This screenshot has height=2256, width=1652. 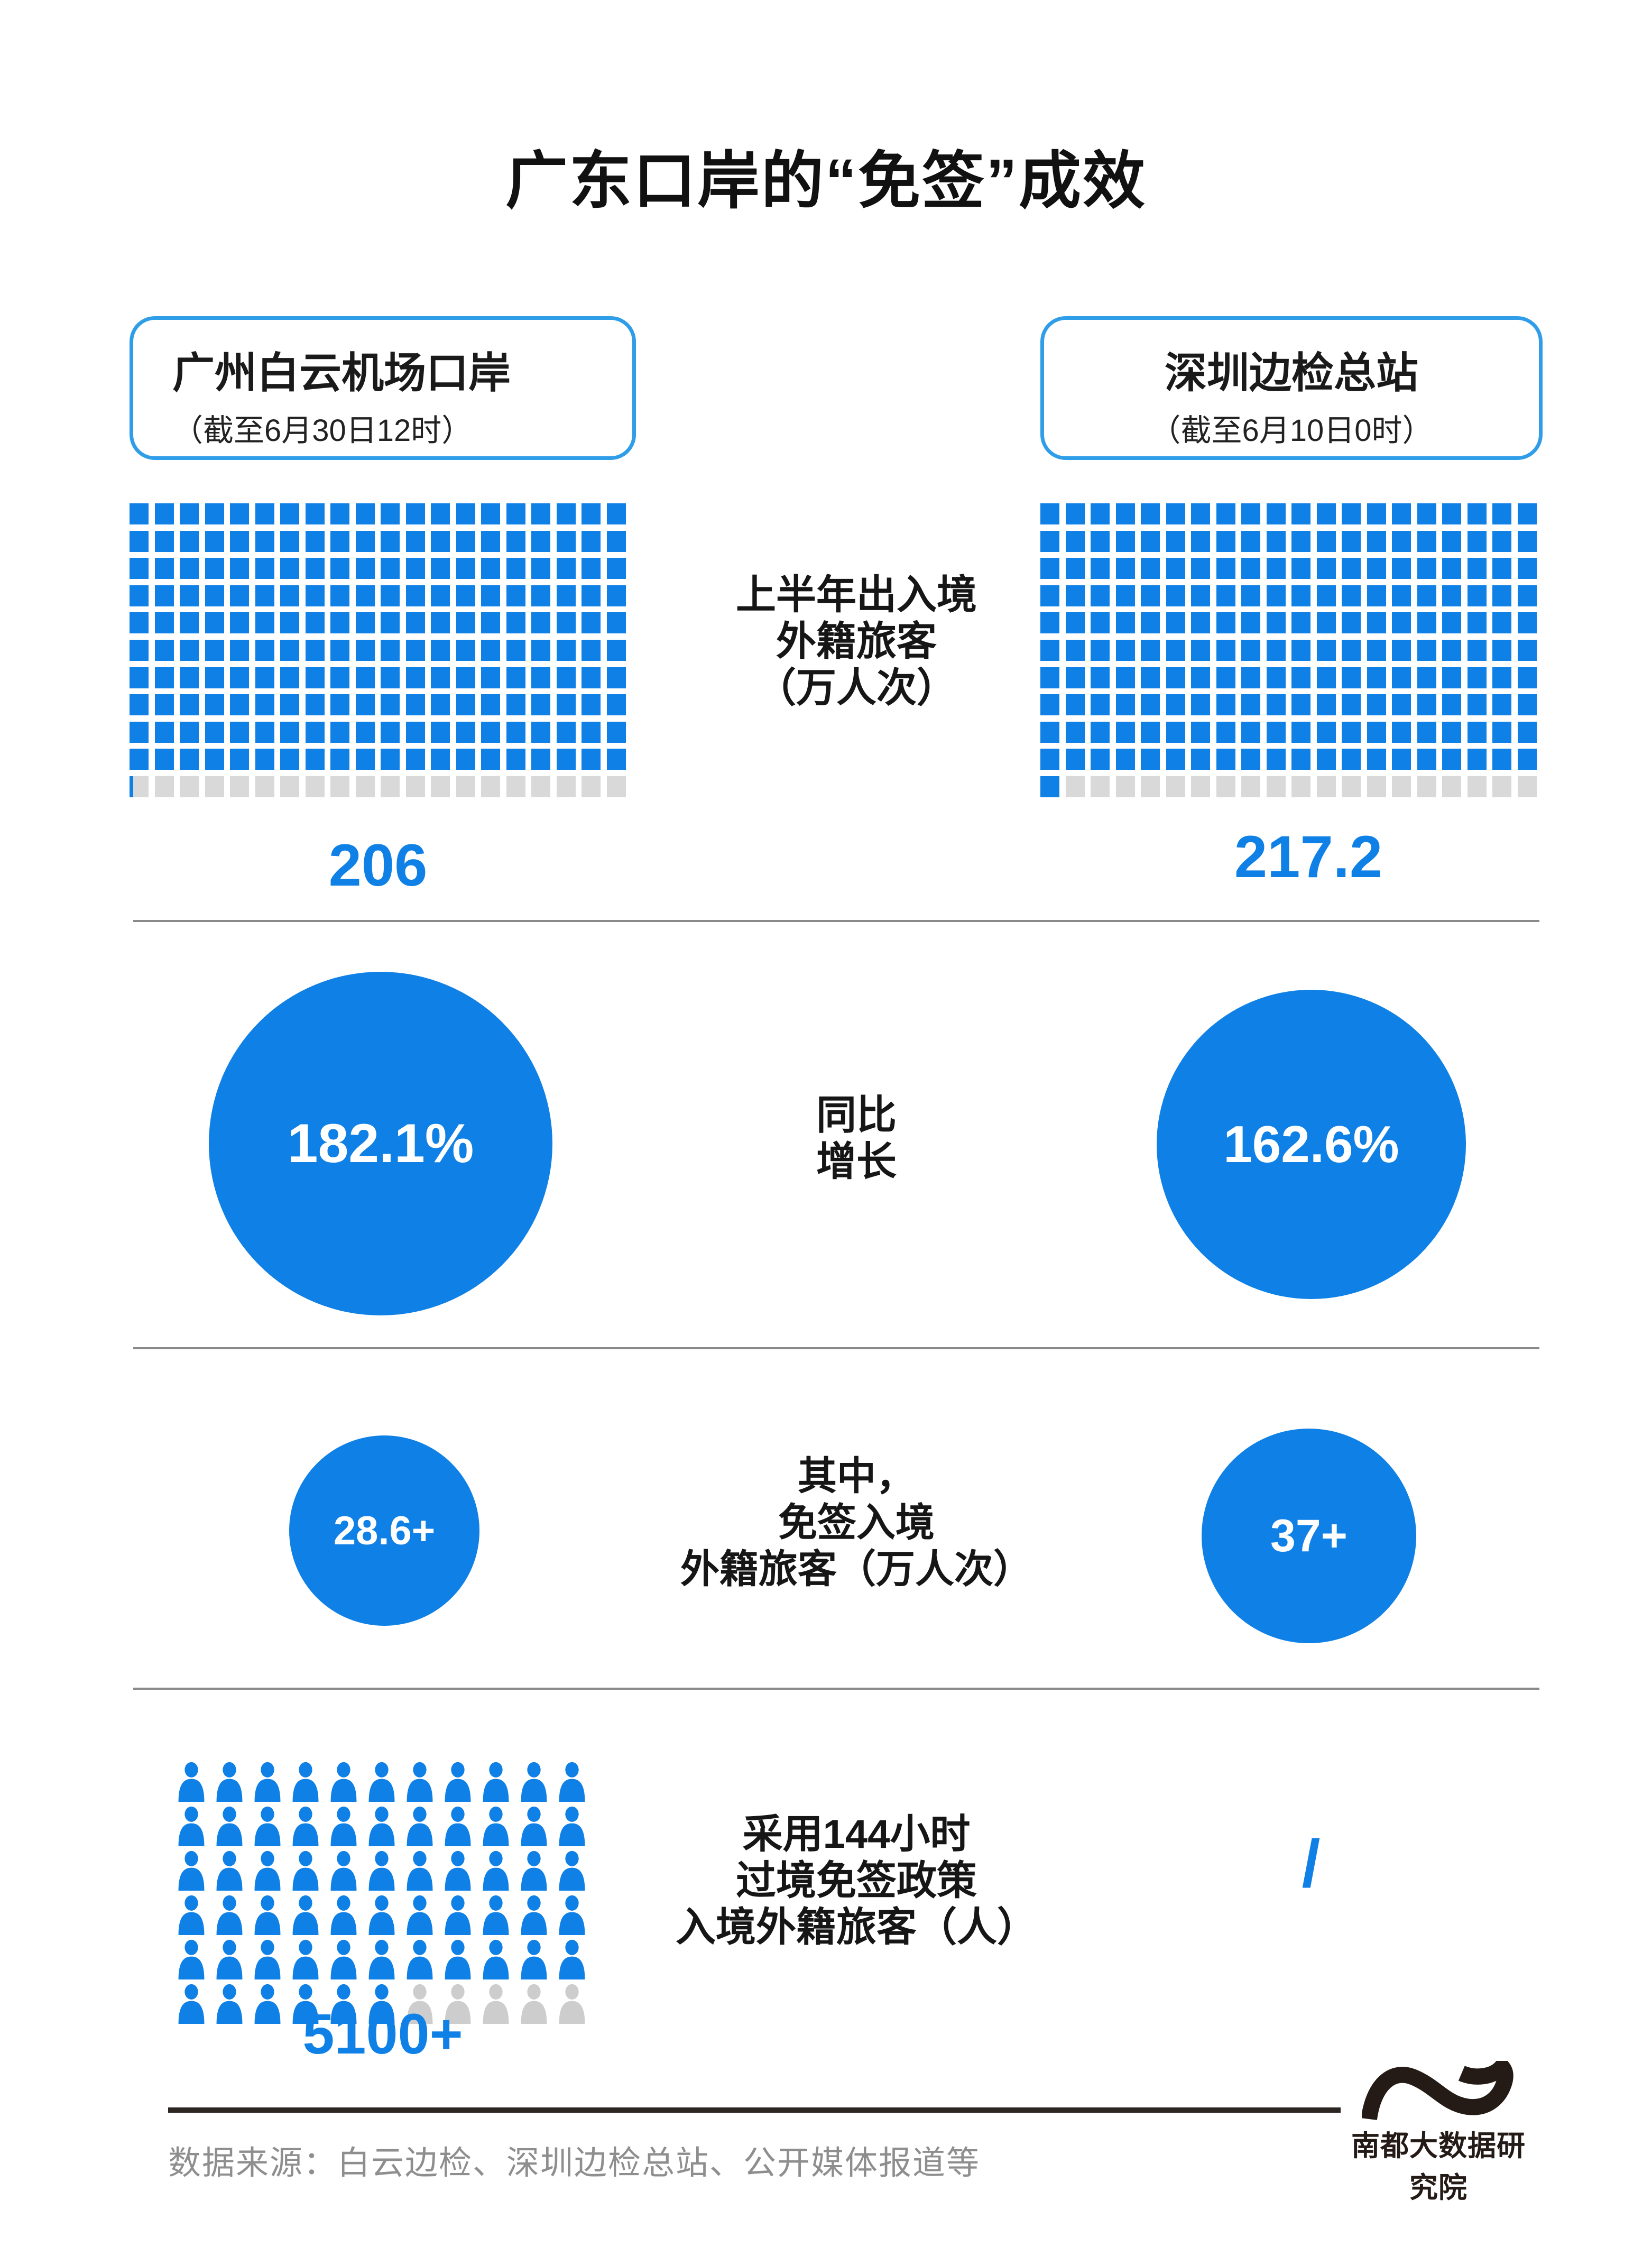 I want to click on left-visa-free-value: 28.6+, so click(x=384, y=1530).